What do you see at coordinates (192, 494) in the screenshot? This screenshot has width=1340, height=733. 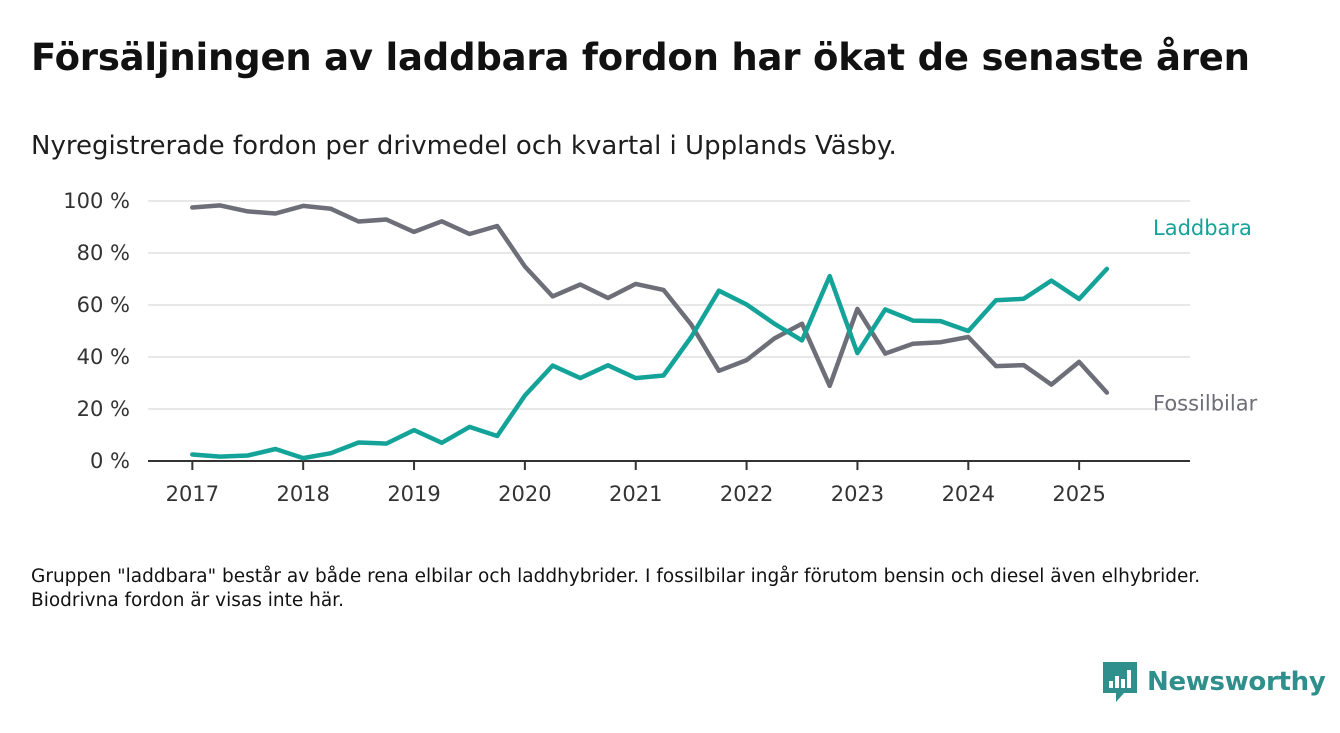 I see `x-tick-label: 2017` at bounding box center [192, 494].